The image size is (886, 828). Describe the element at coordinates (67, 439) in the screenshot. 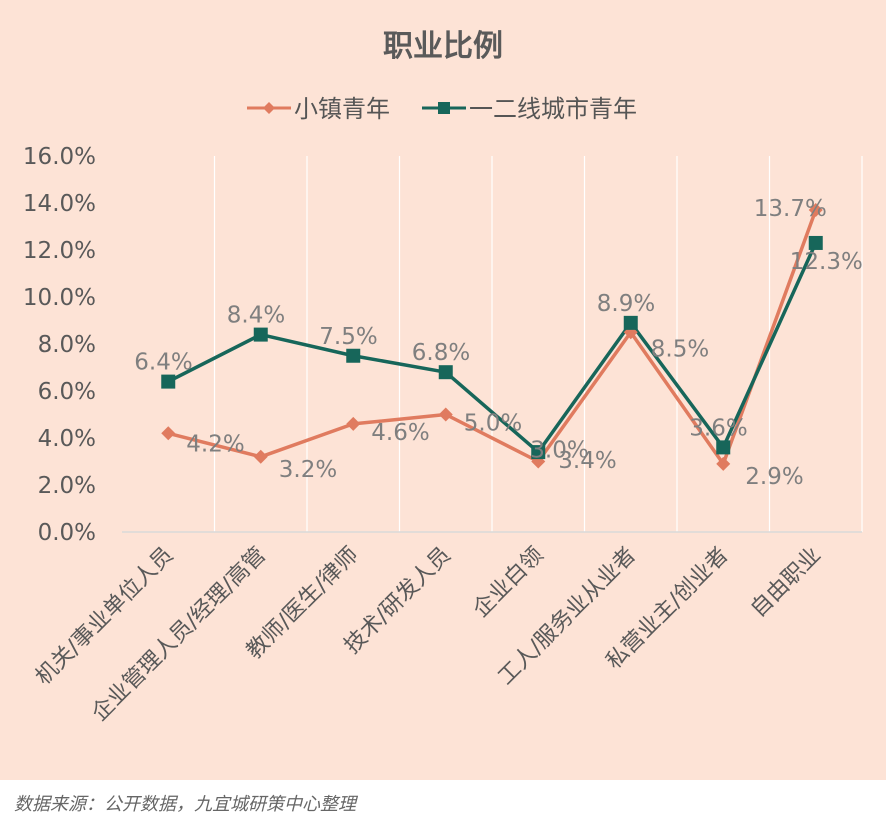

I see `y-tick-label: 4.0%` at that location.